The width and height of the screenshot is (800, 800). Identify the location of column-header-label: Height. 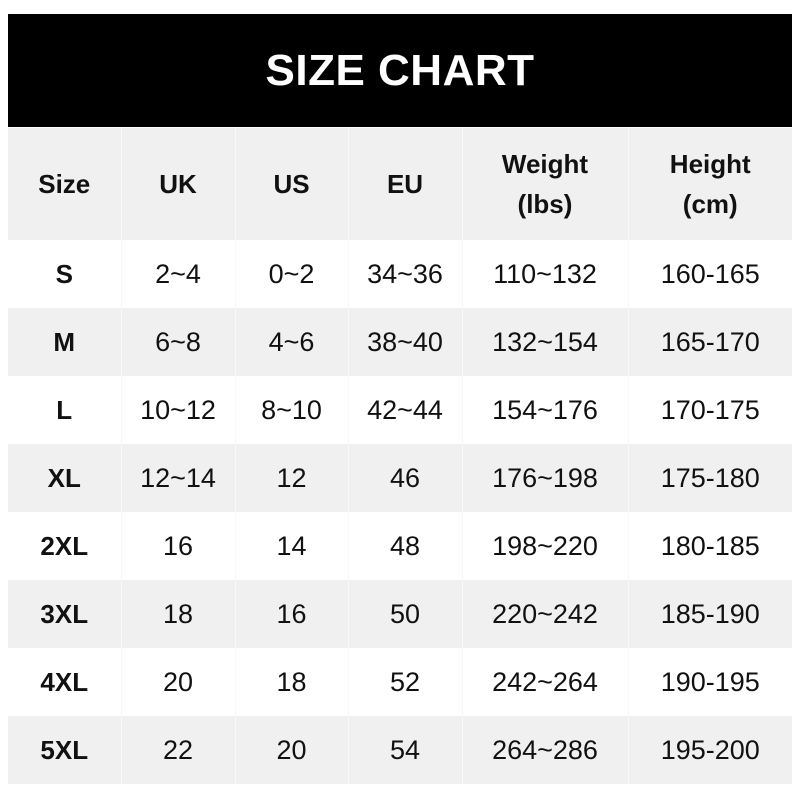
(710, 164).